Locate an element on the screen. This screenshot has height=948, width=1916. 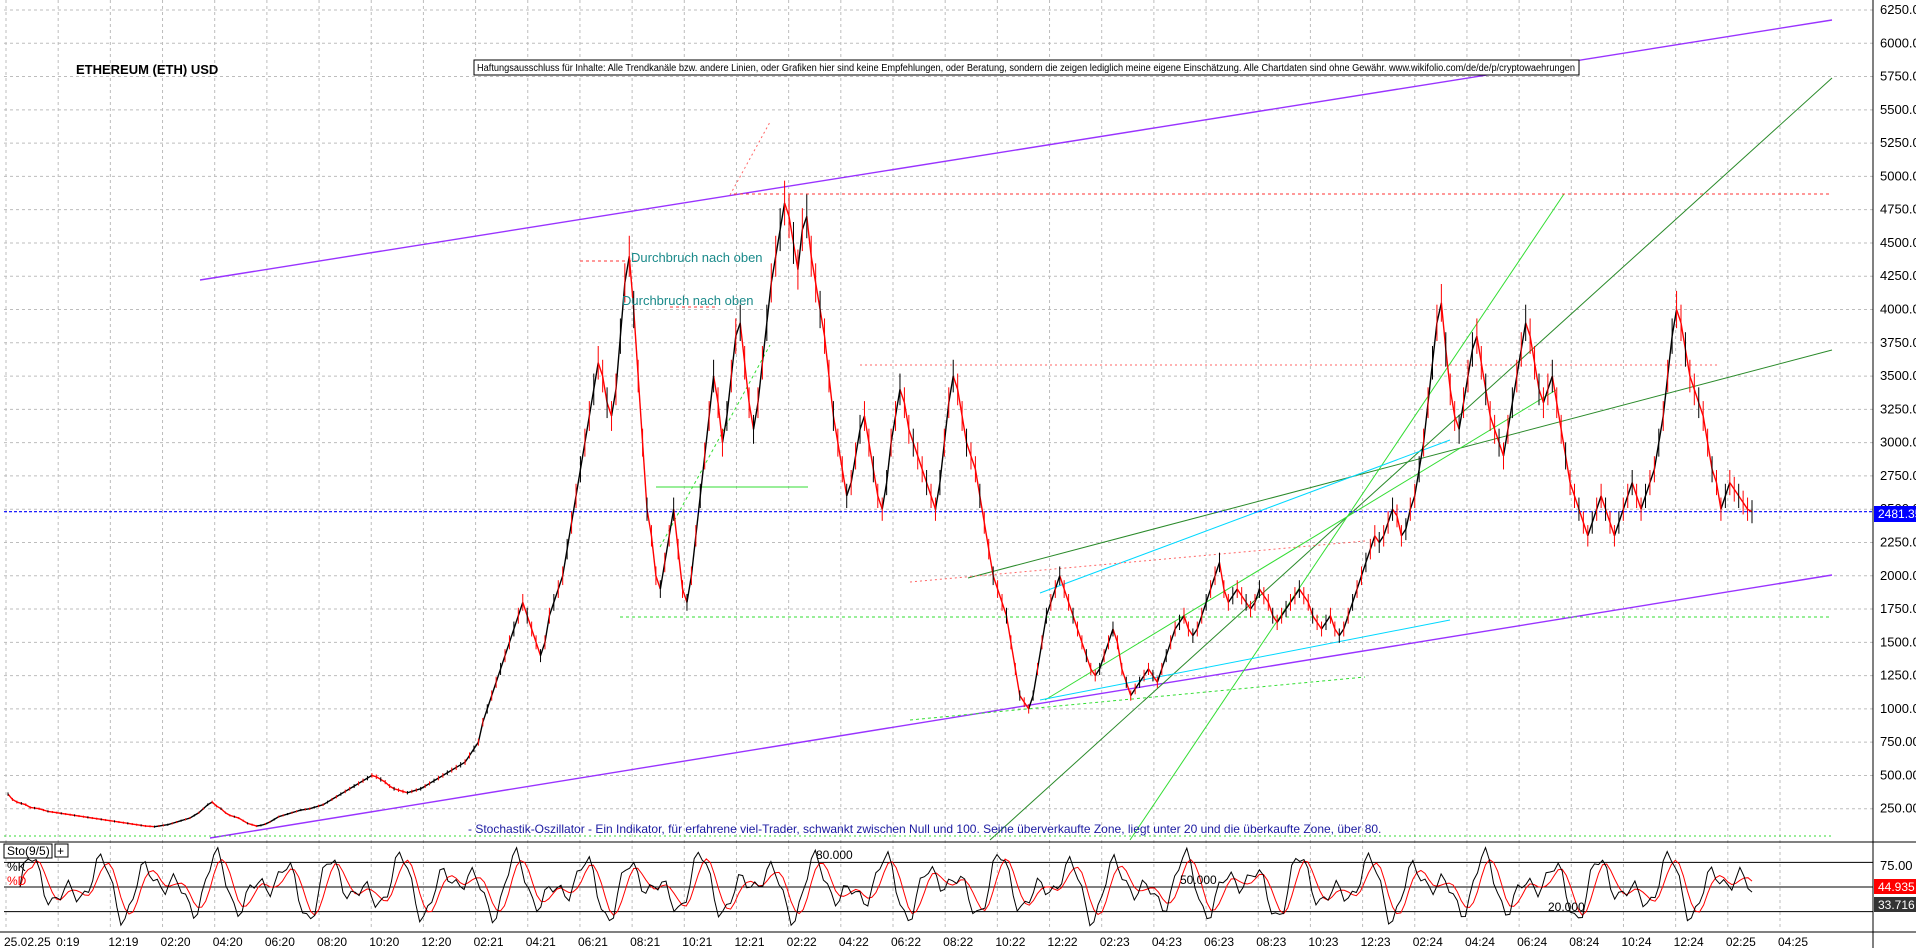
plus-icon: + is located at coordinates (60, 851).